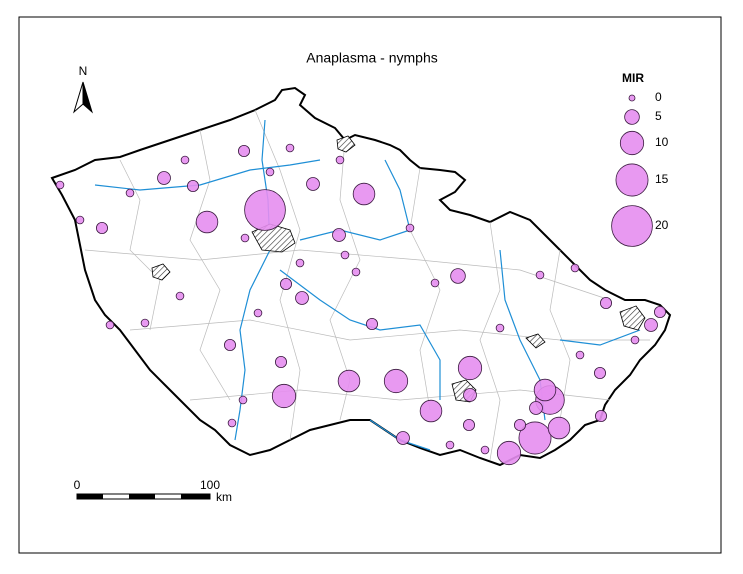 Image resolution: width=743 pixels, height=574 pixels. I want to click on legend-label: 0, so click(658, 97).